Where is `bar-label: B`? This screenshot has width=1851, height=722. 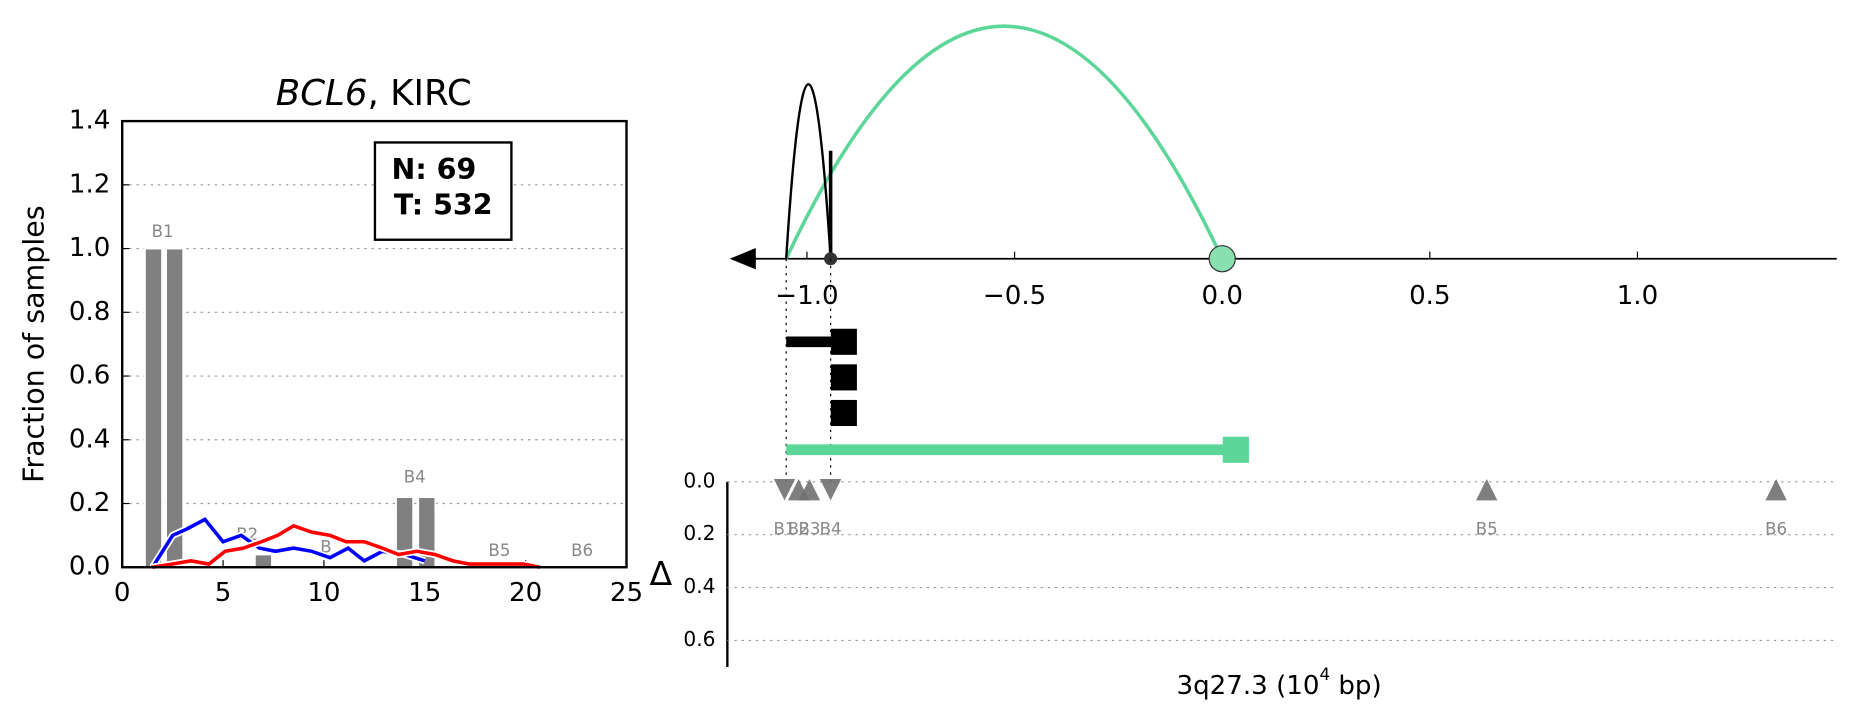 bar-label: B is located at coordinates (325, 547).